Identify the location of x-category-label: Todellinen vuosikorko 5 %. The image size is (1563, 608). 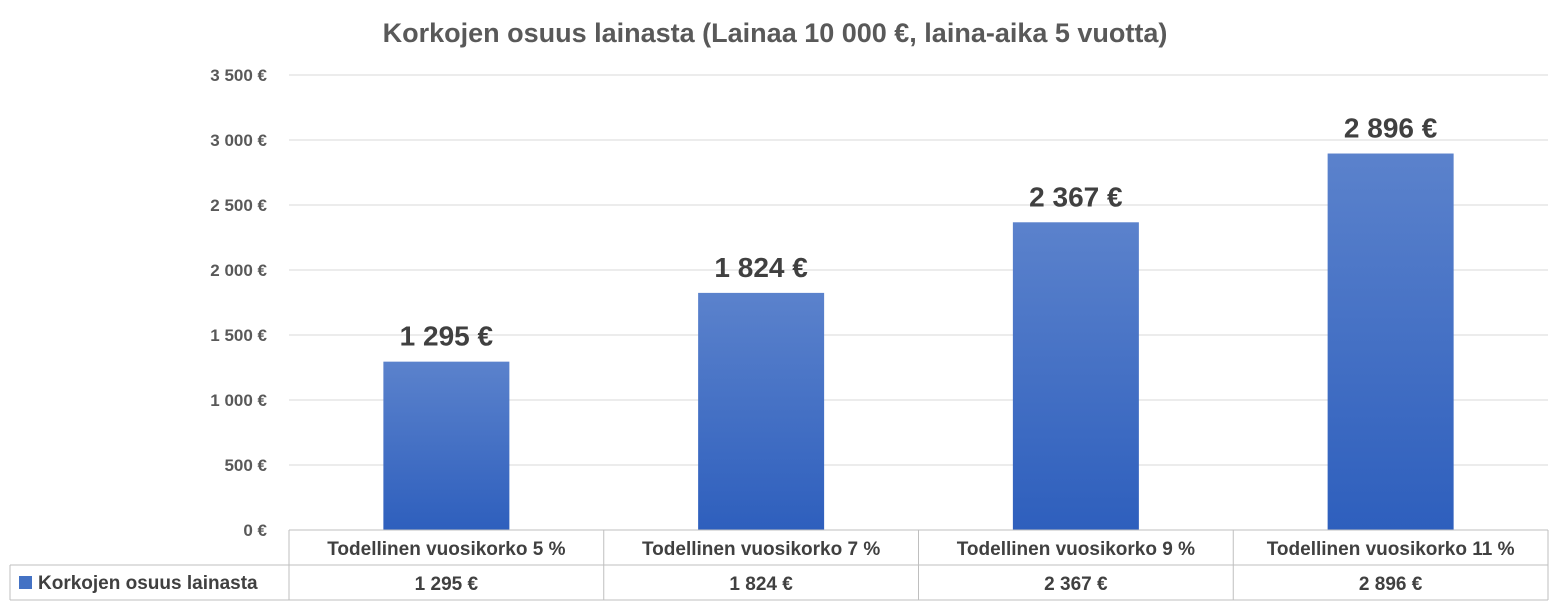
(446, 549).